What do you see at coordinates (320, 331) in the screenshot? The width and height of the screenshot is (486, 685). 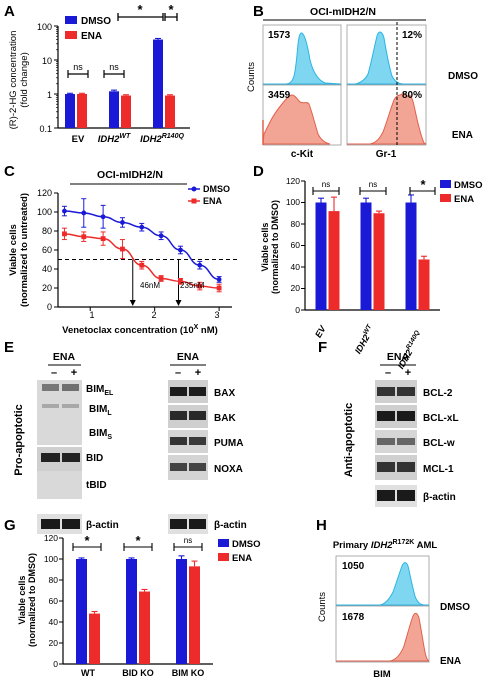 I see `panel-d-xlabel-ev: EV` at bounding box center [320, 331].